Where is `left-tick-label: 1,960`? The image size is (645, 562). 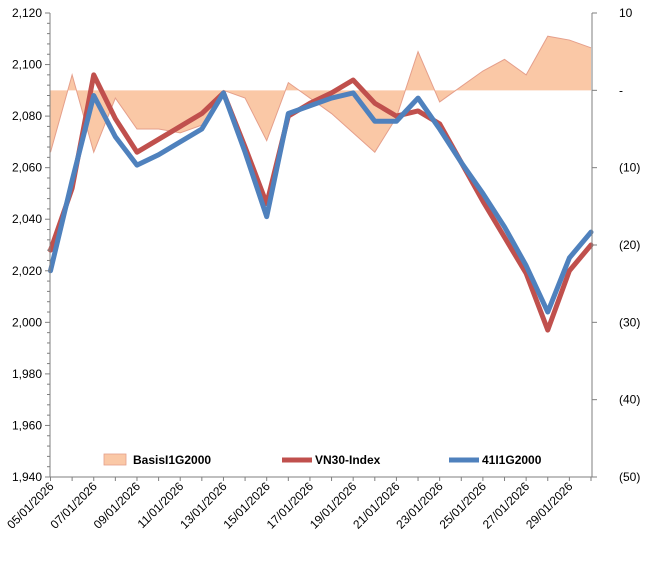
left-tick-label: 1,960 is located at coordinates (27, 425).